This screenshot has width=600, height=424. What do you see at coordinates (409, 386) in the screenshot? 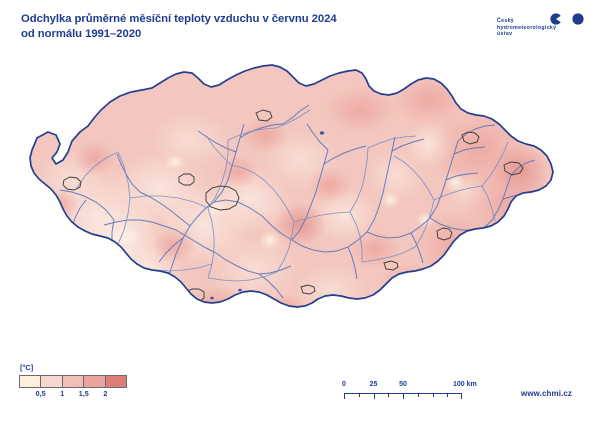
I see `scale-bar-labels: 0 25 50 100 km` at bounding box center [409, 386].